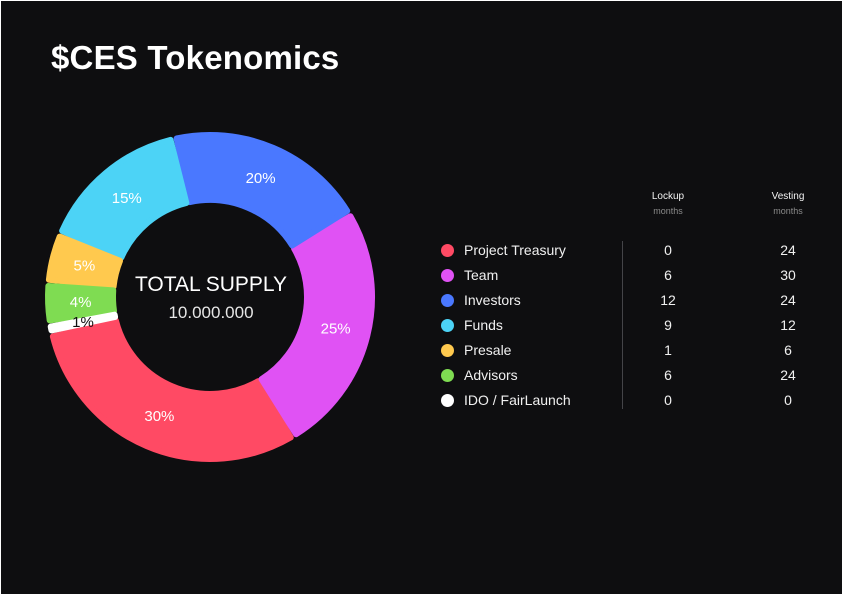 The height and width of the screenshot is (595, 843). I want to click on legend-dot-project-treasury, so click(447, 250).